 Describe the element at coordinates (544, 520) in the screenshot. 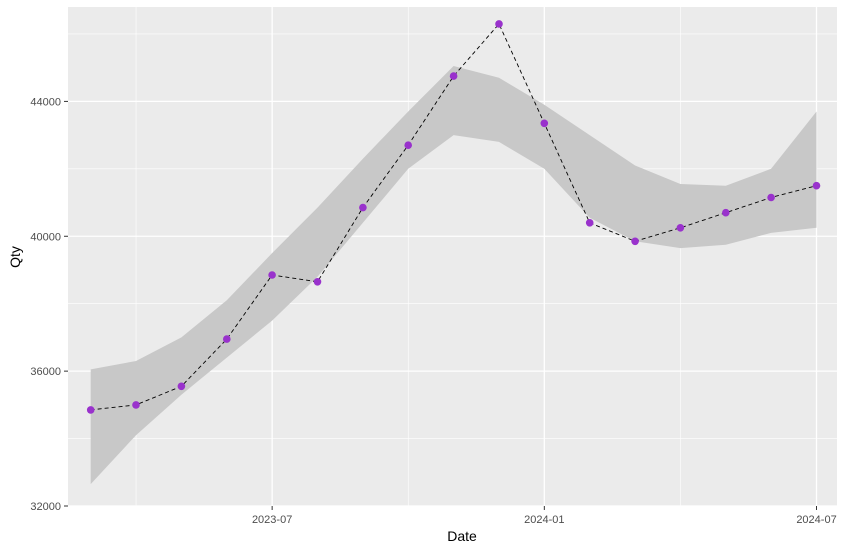

I see `x-tick-label: 2024-01` at that location.